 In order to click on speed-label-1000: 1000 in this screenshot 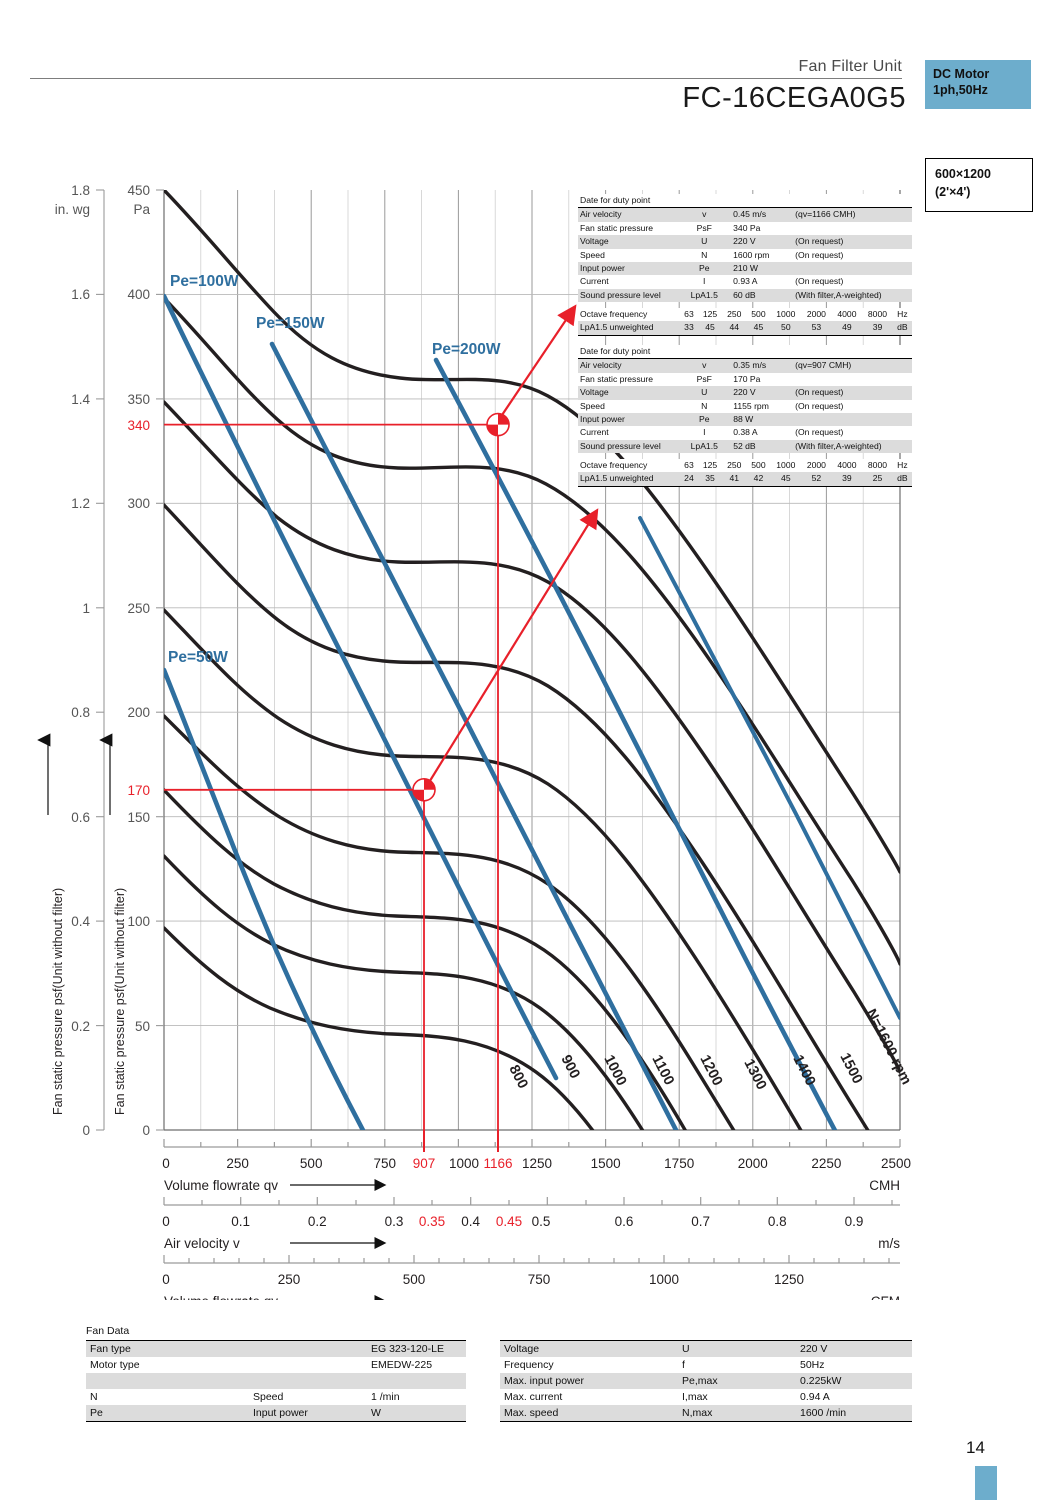, I will do `click(614, 1071)`.